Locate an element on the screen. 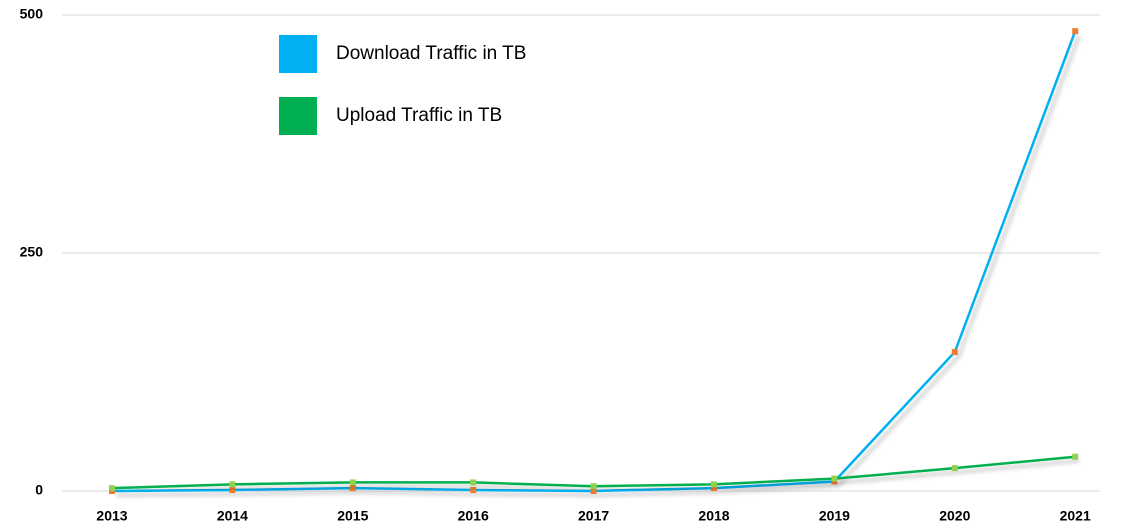 The height and width of the screenshot is (529, 1129). x-tick-label: 2020 is located at coordinates (954, 516).